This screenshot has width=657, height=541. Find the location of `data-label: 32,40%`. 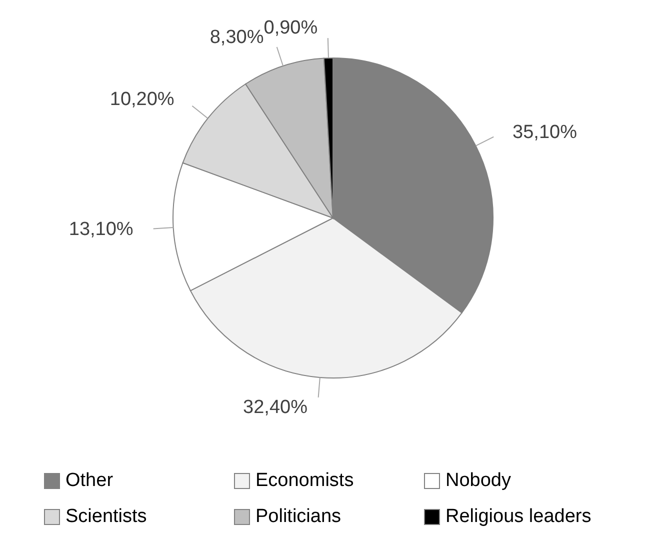

data-label: 32,40% is located at coordinates (275, 407).